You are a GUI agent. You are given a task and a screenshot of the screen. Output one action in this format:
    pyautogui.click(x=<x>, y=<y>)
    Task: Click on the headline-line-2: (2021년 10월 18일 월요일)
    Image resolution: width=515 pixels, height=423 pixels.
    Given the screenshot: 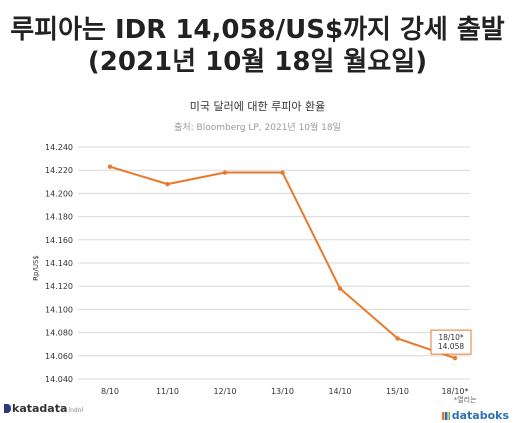 What is the action you would take?
    pyautogui.click(x=257, y=62)
    